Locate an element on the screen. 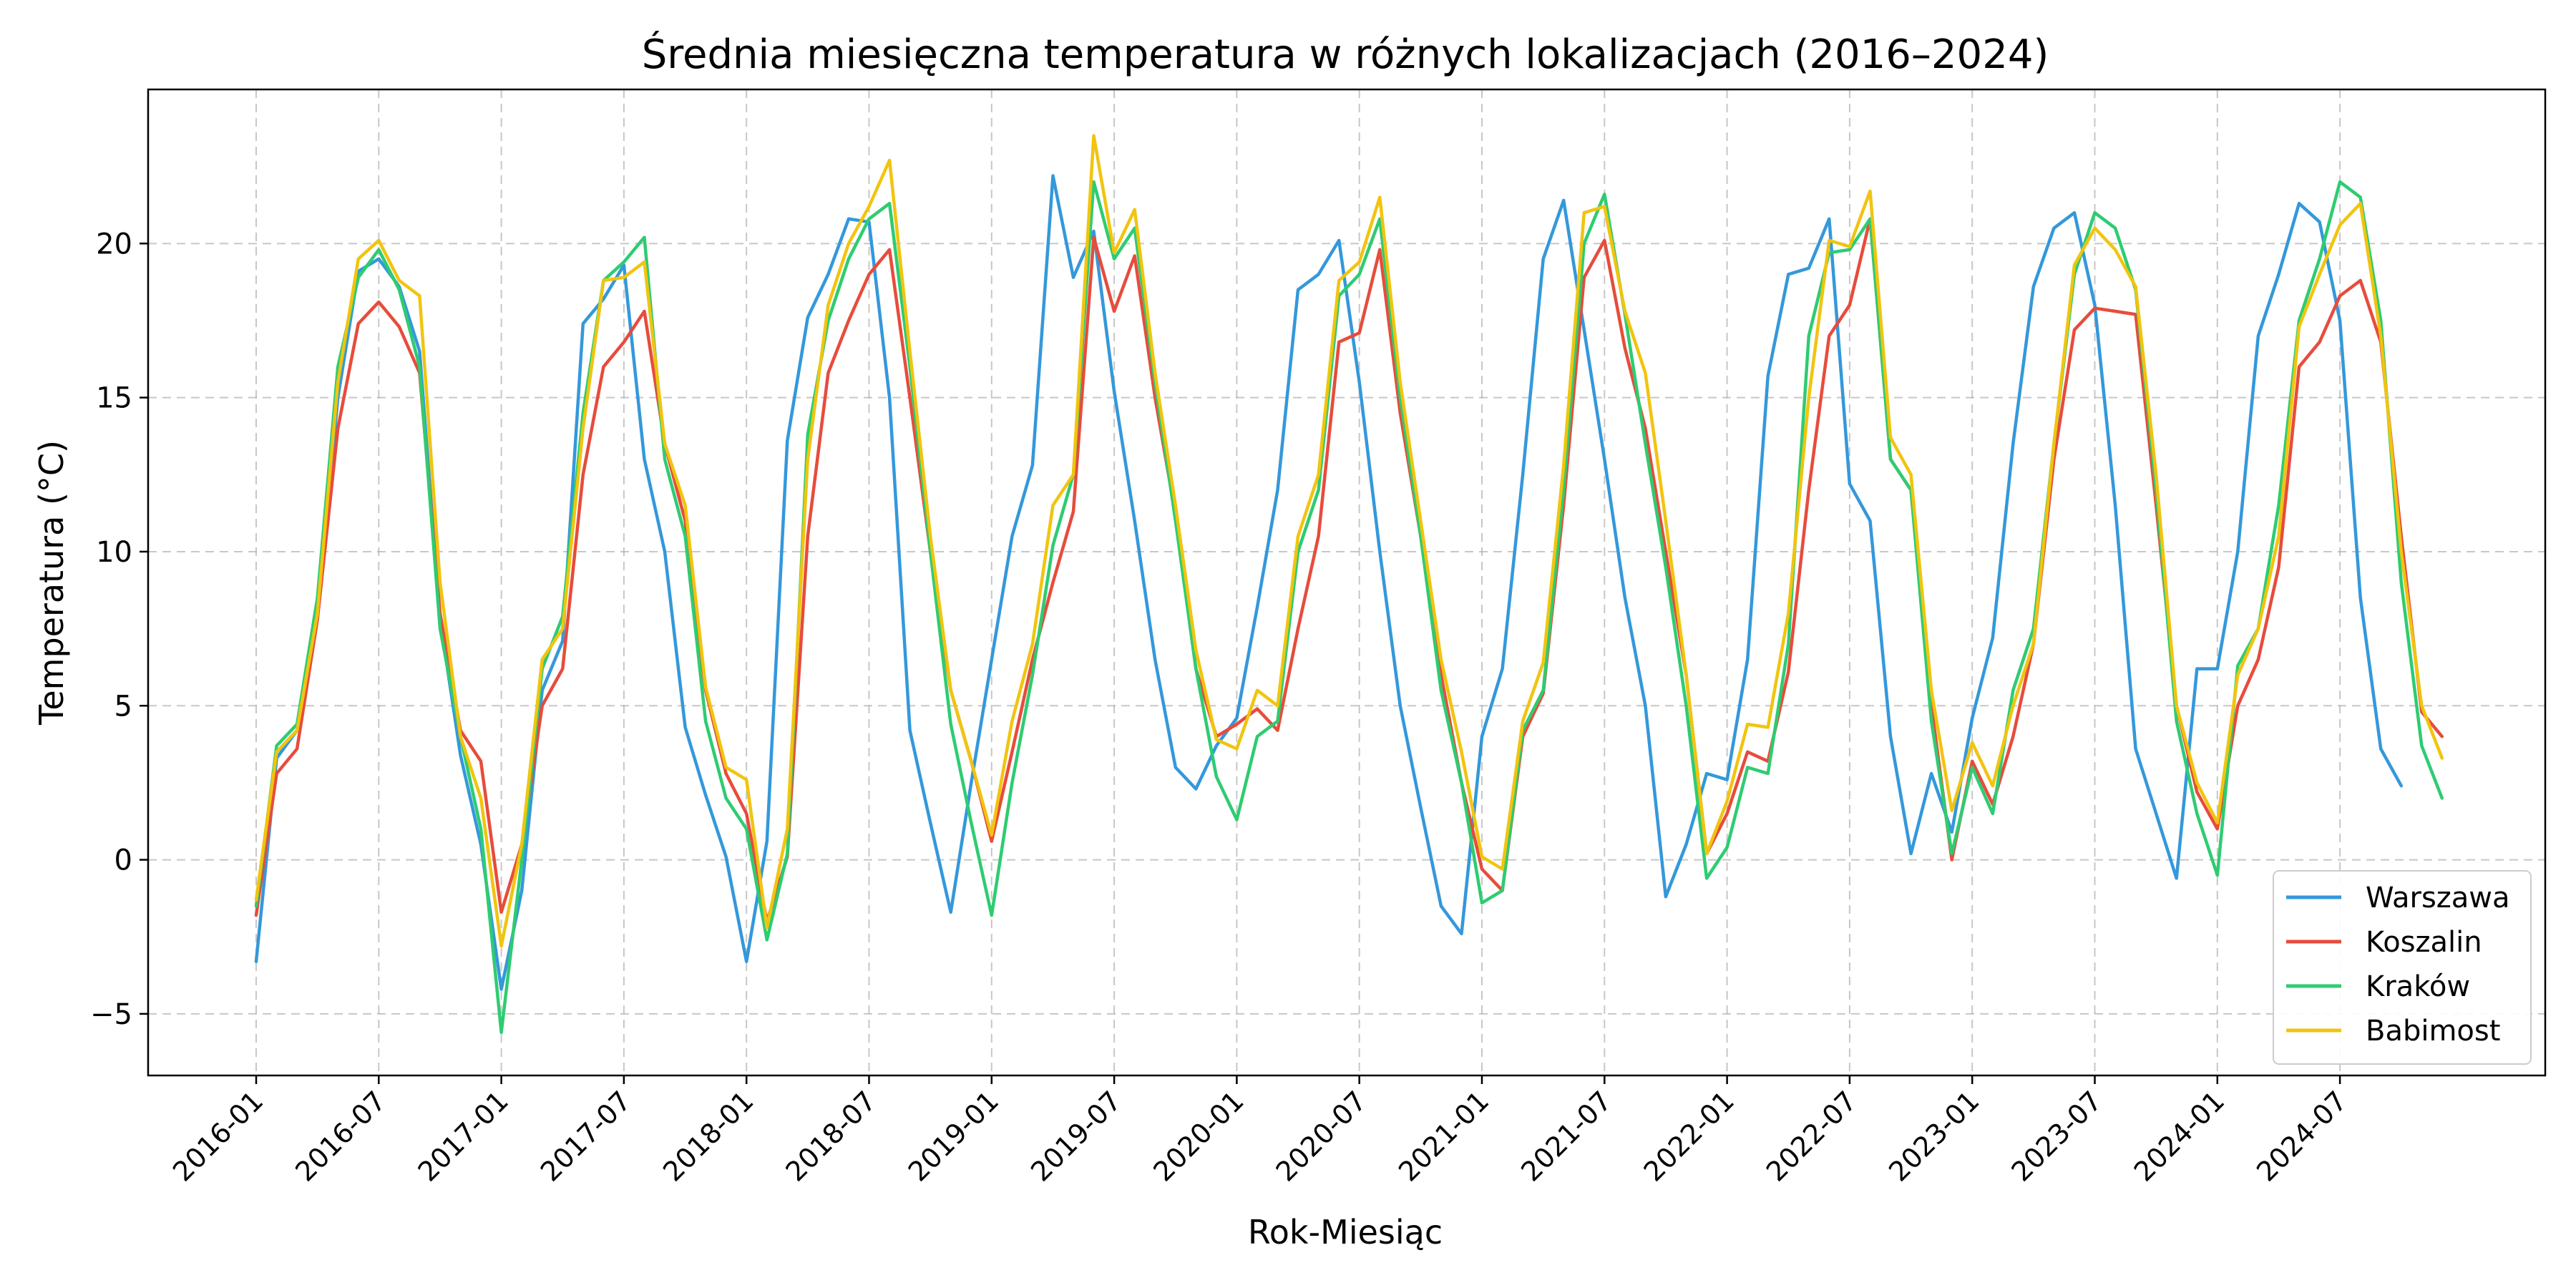 The image size is (2576, 1288). y-tick-label: 10 is located at coordinates (114, 552).